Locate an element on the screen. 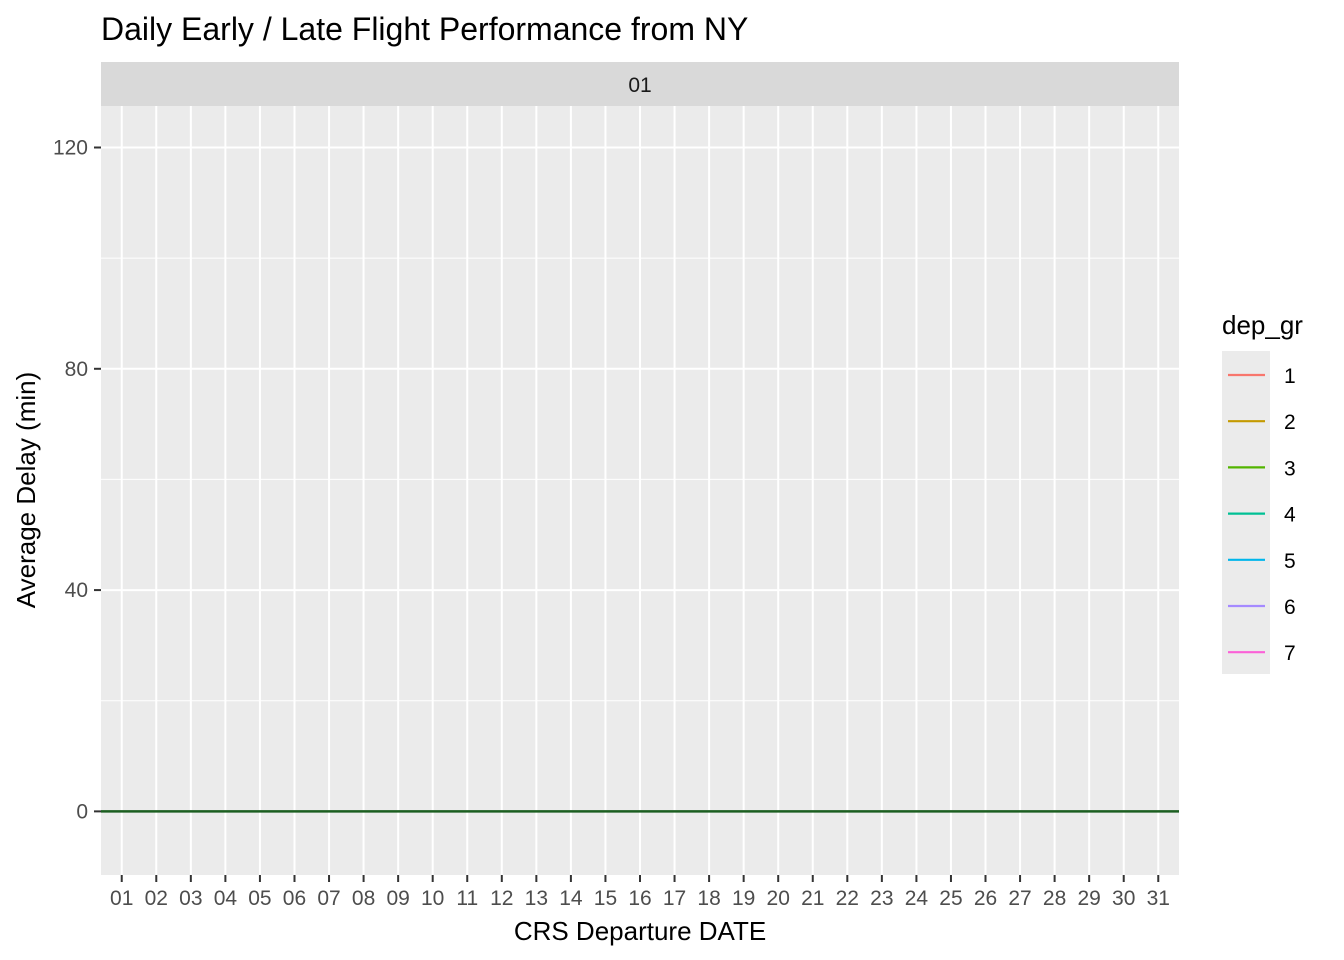 Image resolution: width=1344 pixels, height=960 pixels. y-axis-title: Average Delay (min) is located at coordinates (26, 490).